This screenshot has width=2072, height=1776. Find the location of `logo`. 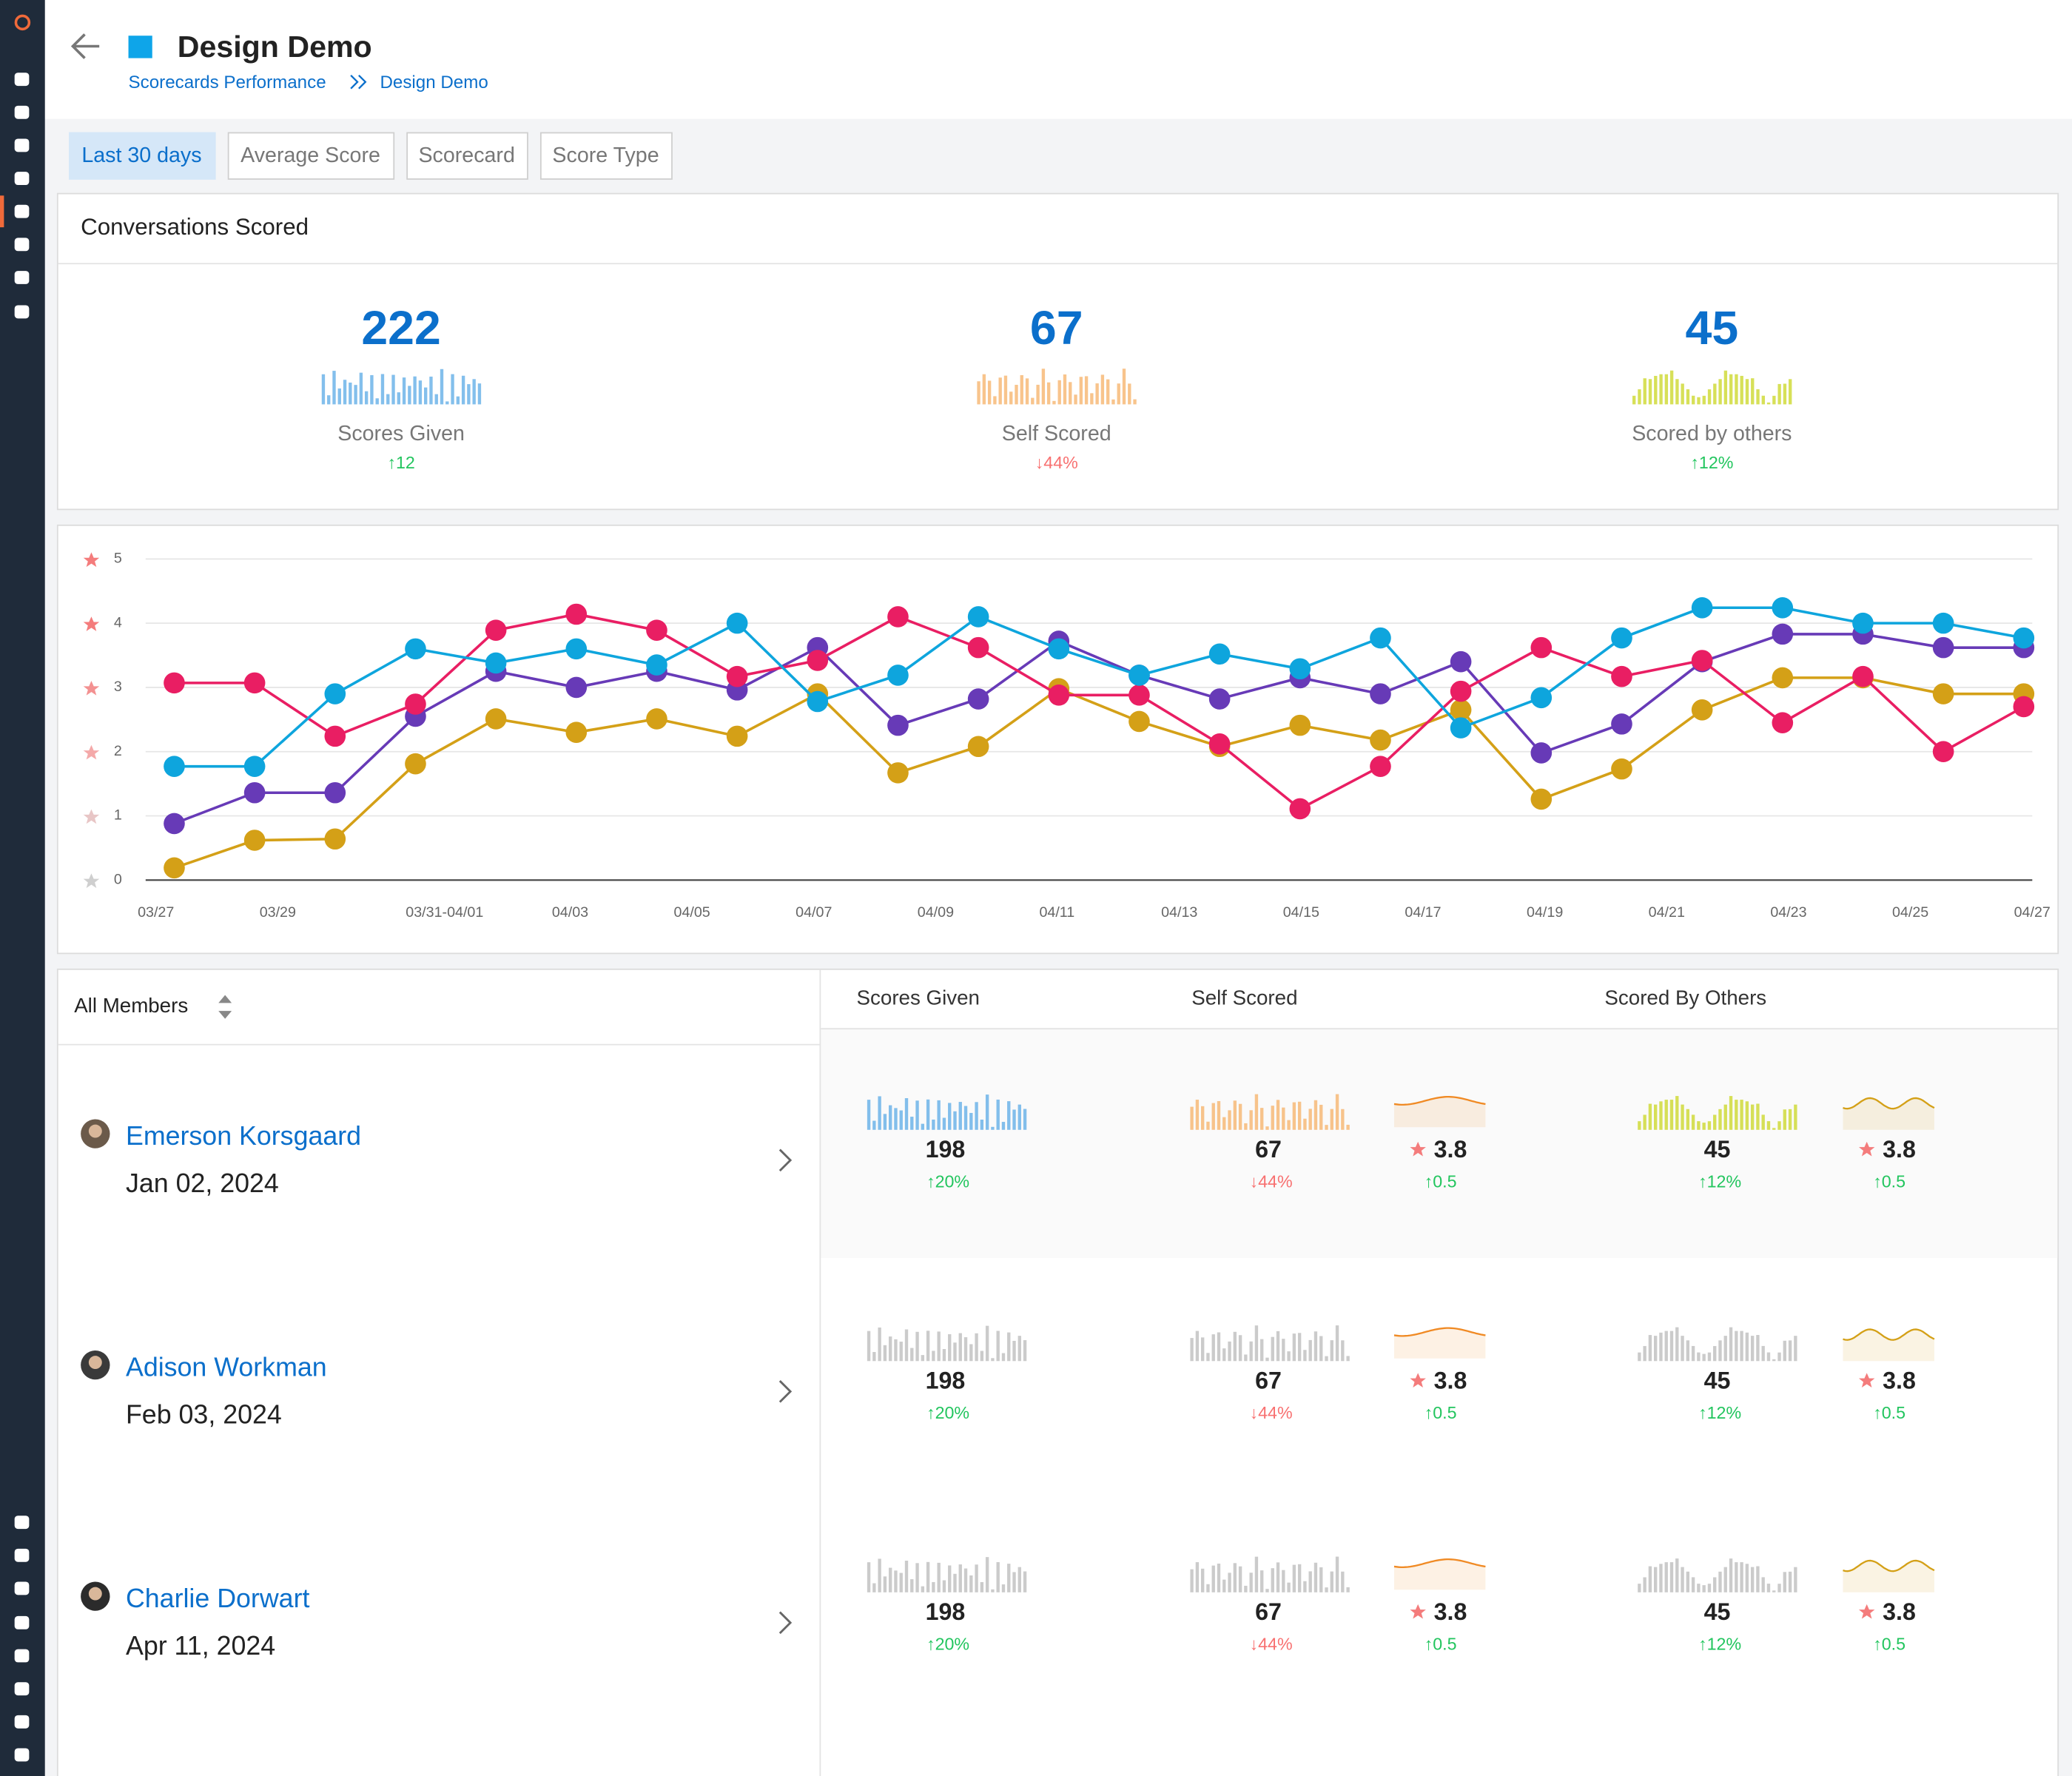

logo is located at coordinates (22, 22).